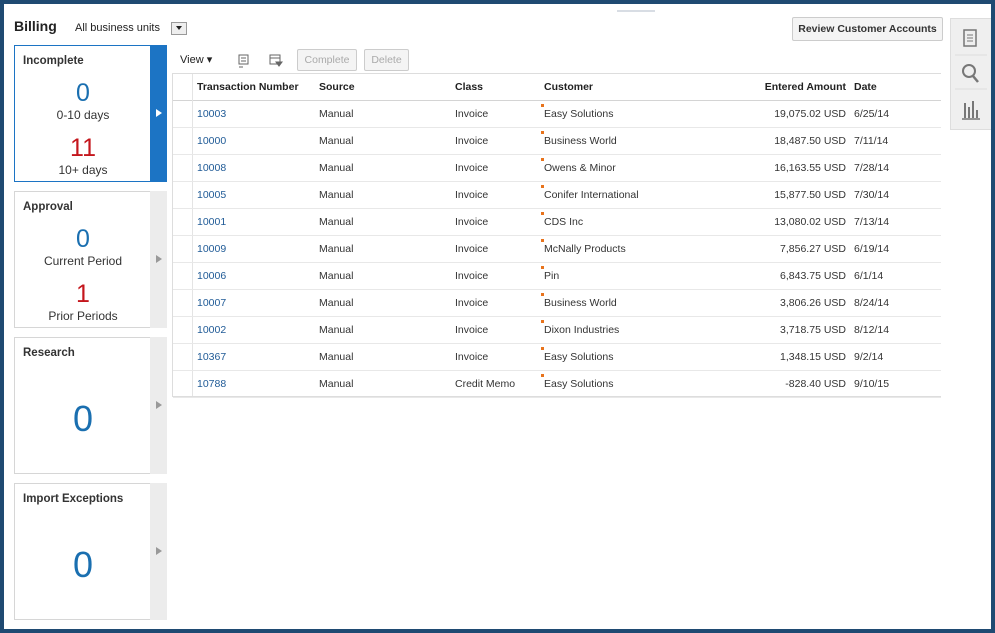  What do you see at coordinates (212, 249) in the screenshot?
I see `transaction-link: 10009` at bounding box center [212, 249].